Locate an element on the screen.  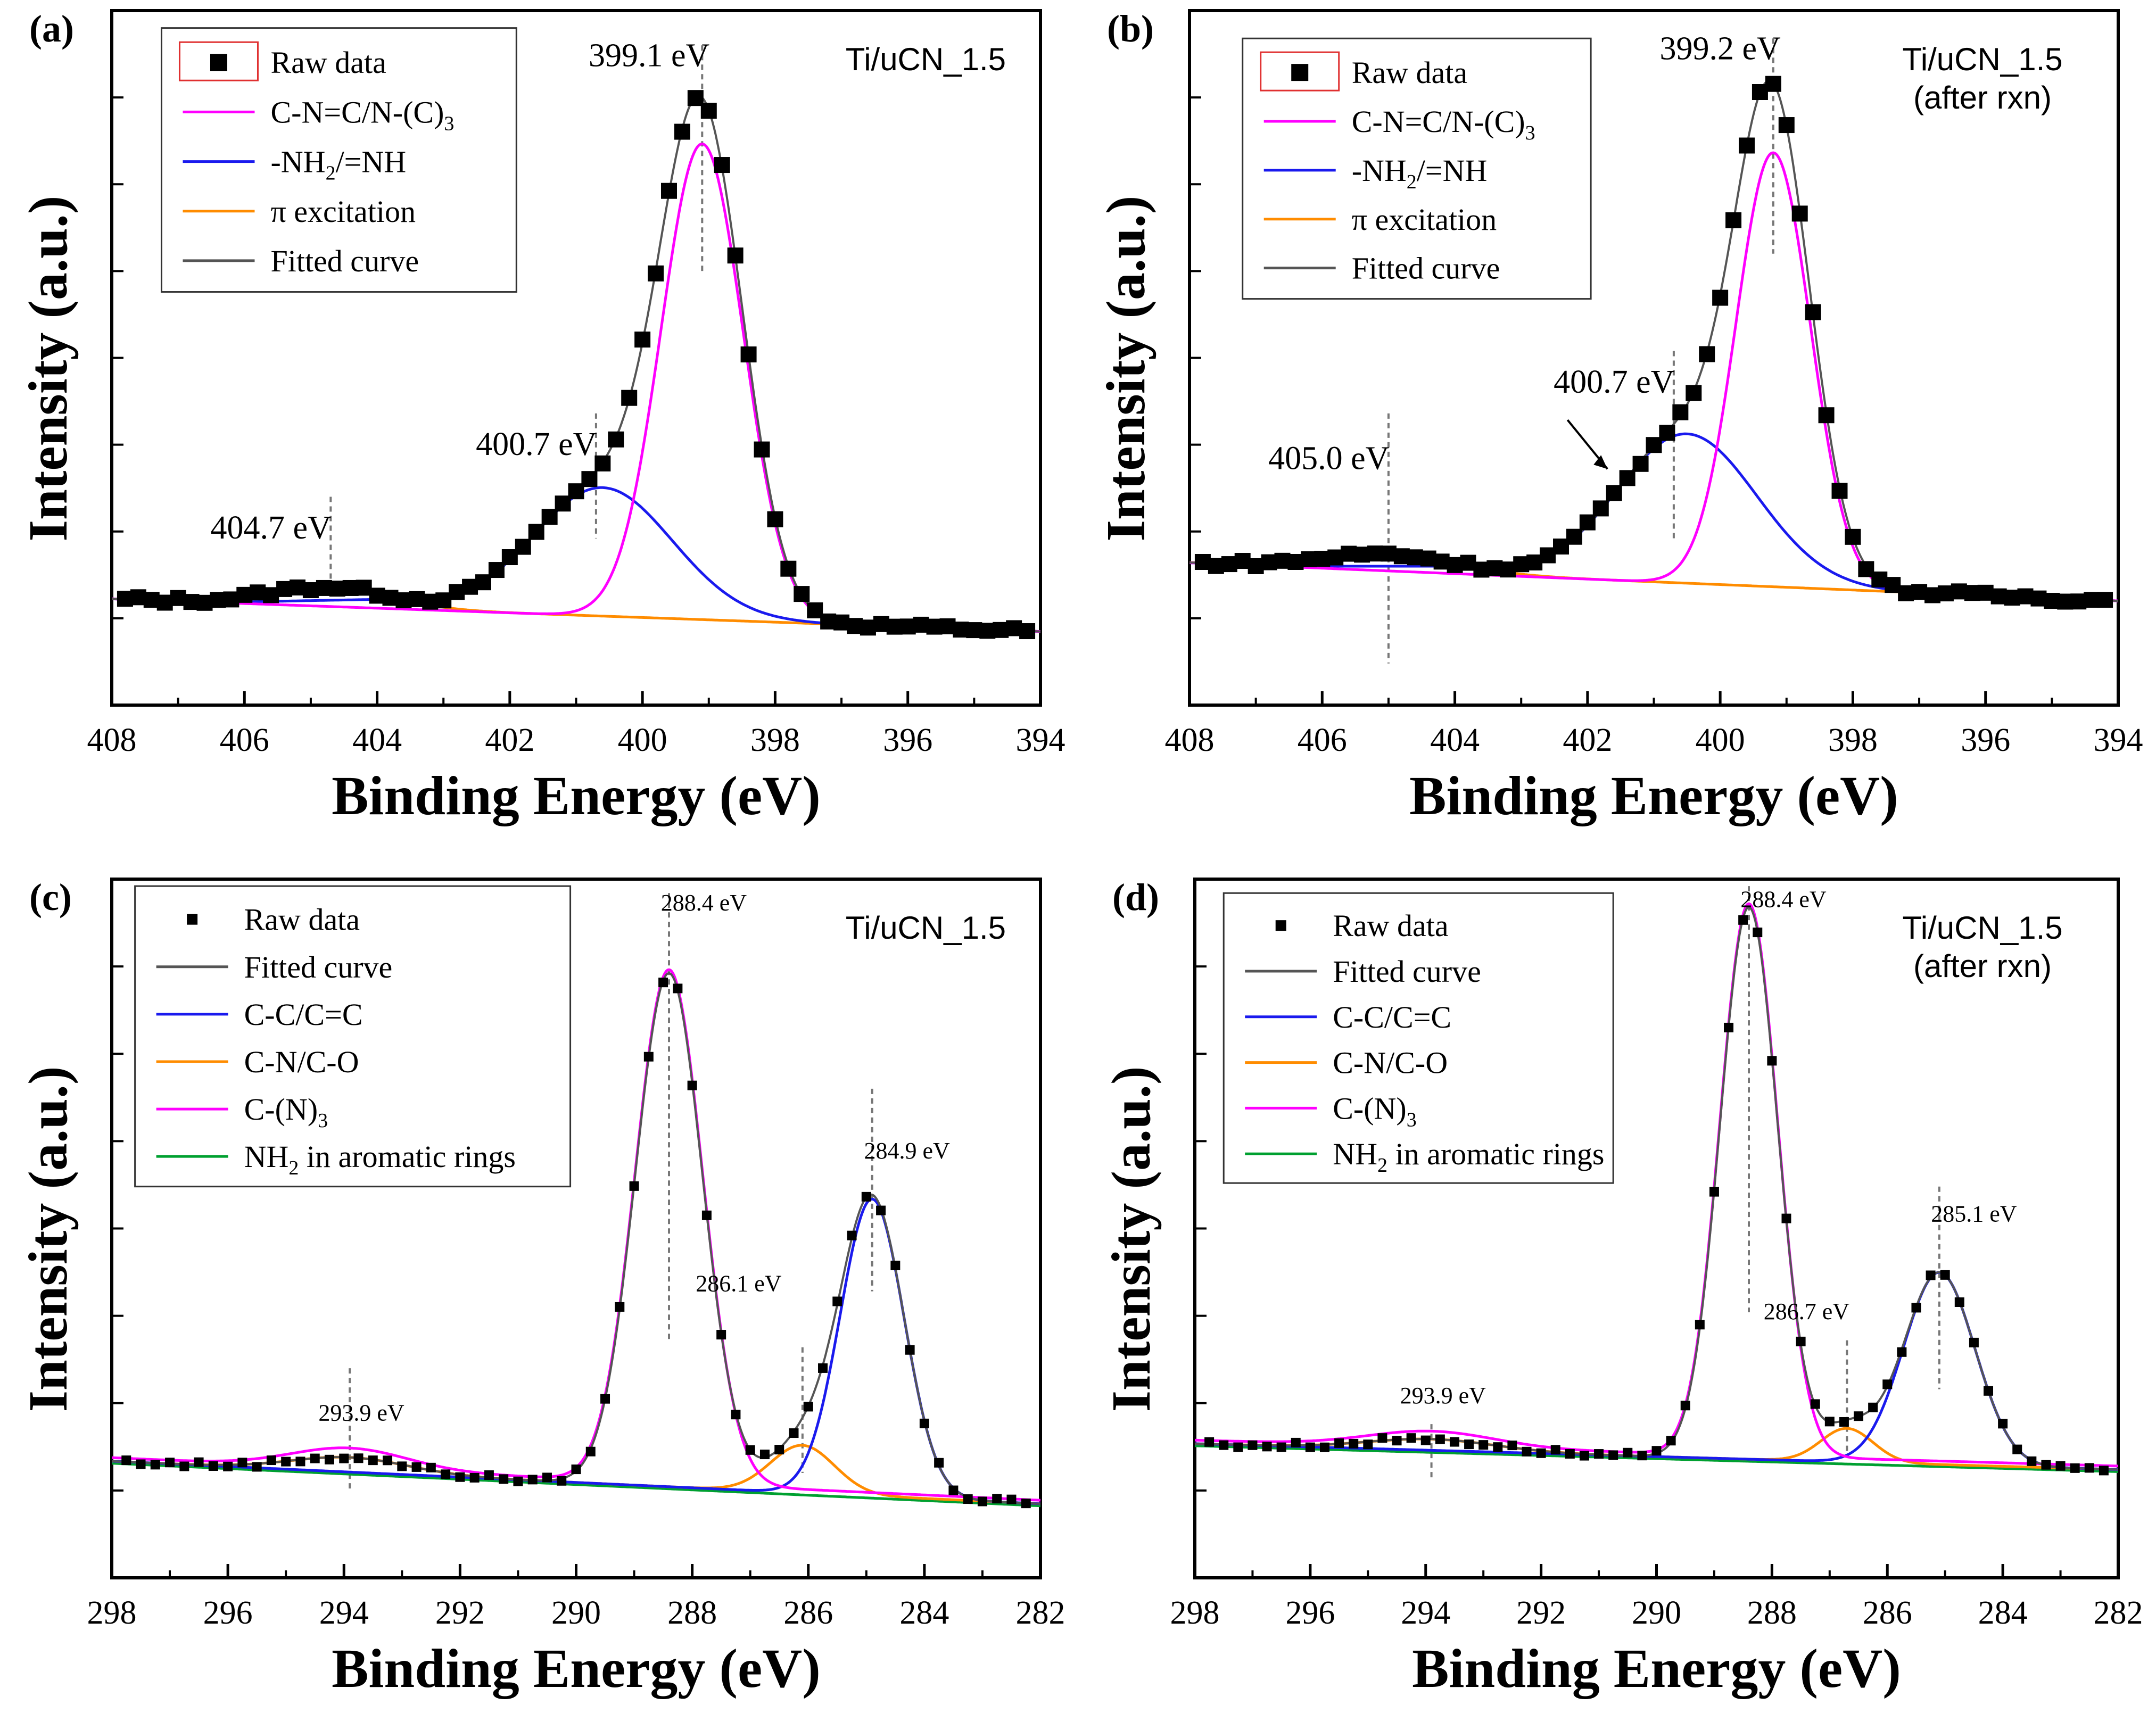
peak-label: 404.7 eV is located at coordinates (271, 528).